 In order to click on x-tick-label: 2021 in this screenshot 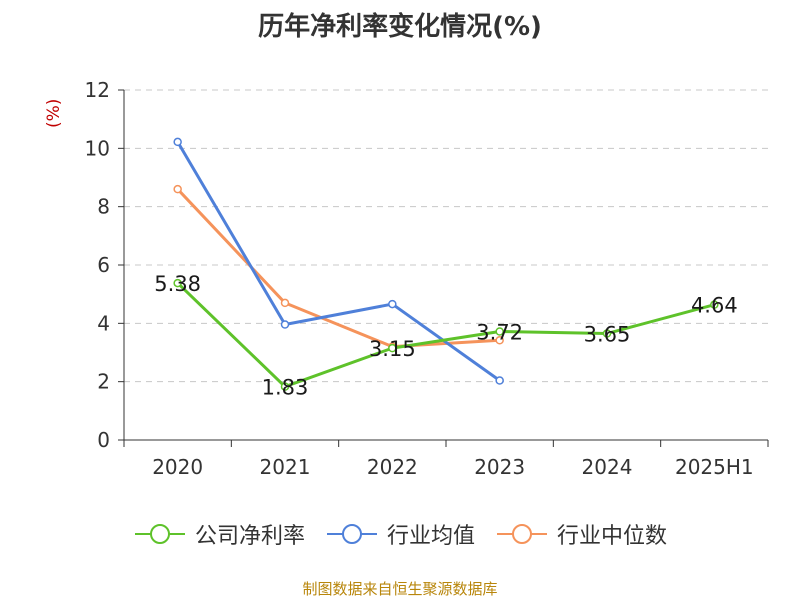, I will do `click(285, 467)`.